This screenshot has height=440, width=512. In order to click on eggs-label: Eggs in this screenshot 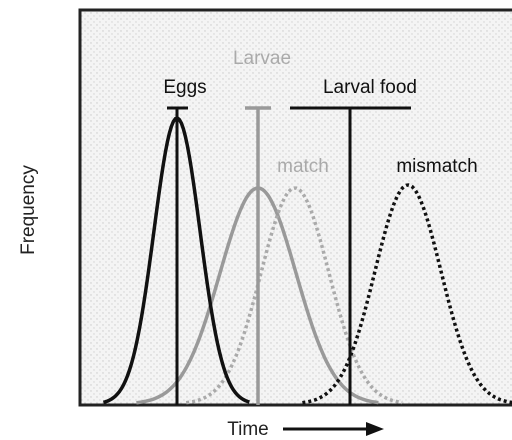, I will do `click(184, 87)`.